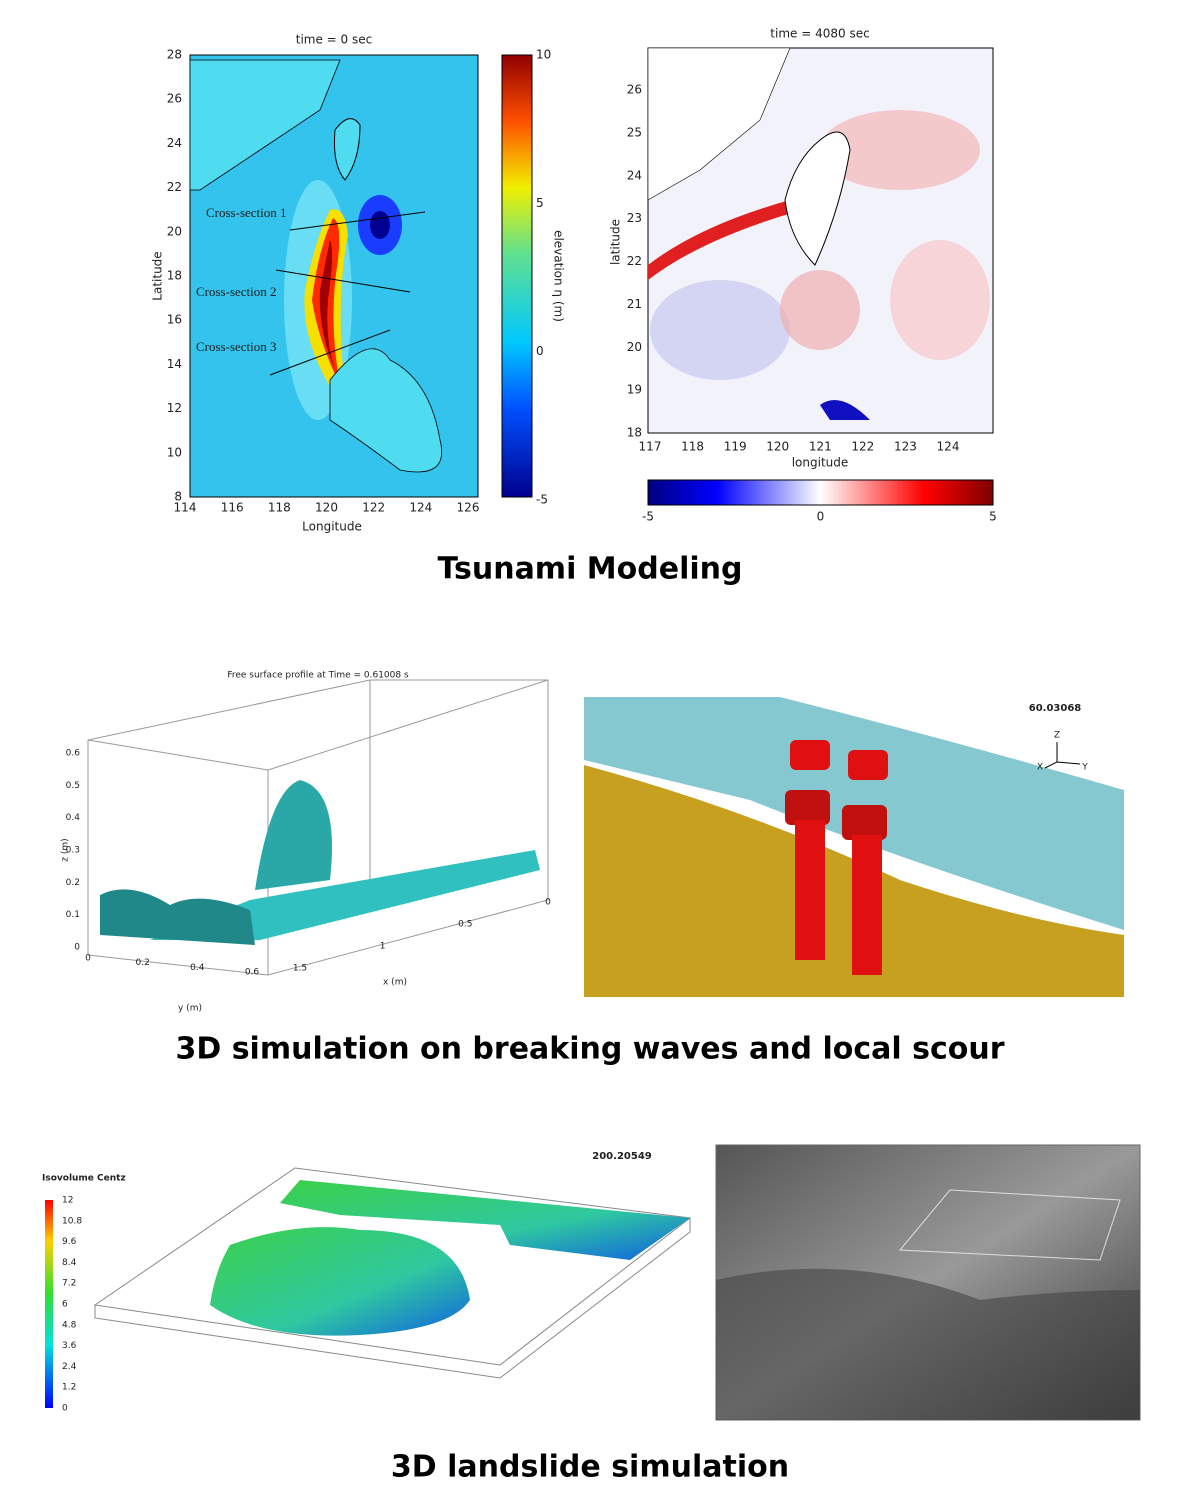 The width and height of the screenshot is (1180, 1500). I want to click on axis-triad-label: X, so click(1040, 768).